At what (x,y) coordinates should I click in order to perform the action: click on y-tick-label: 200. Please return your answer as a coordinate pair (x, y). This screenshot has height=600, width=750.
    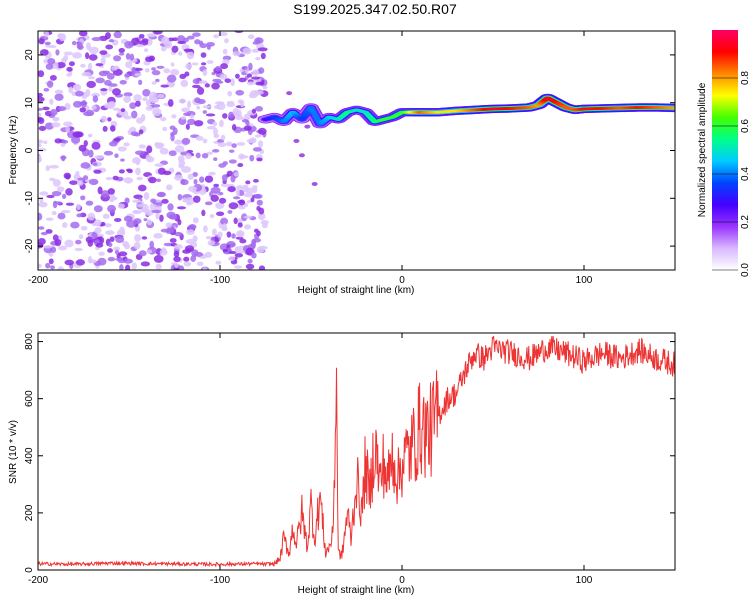
    Looking at the image, I should click on (29, 512).